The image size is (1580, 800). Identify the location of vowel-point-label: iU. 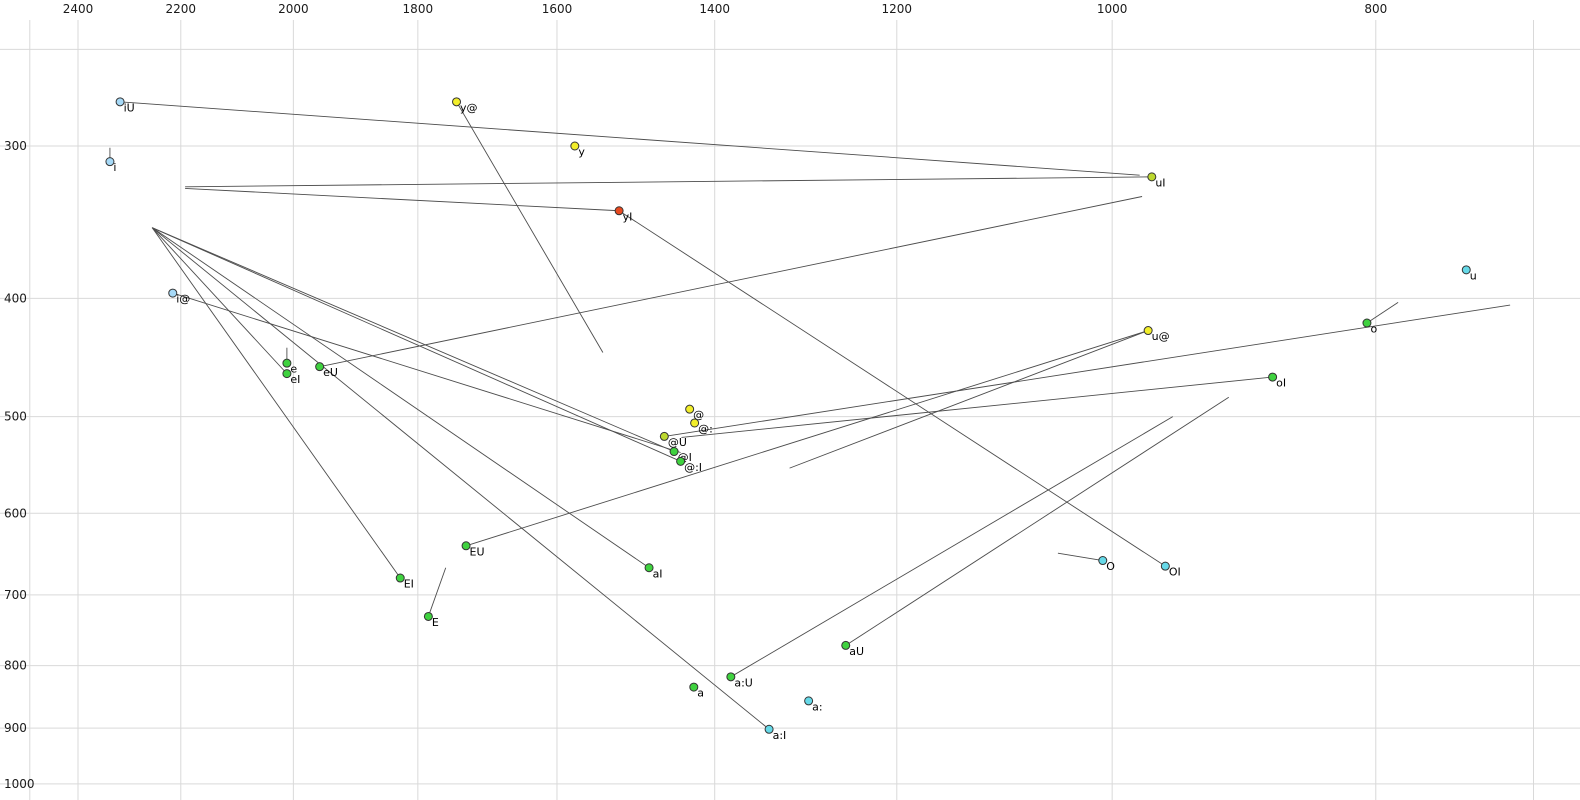
(129, 107).